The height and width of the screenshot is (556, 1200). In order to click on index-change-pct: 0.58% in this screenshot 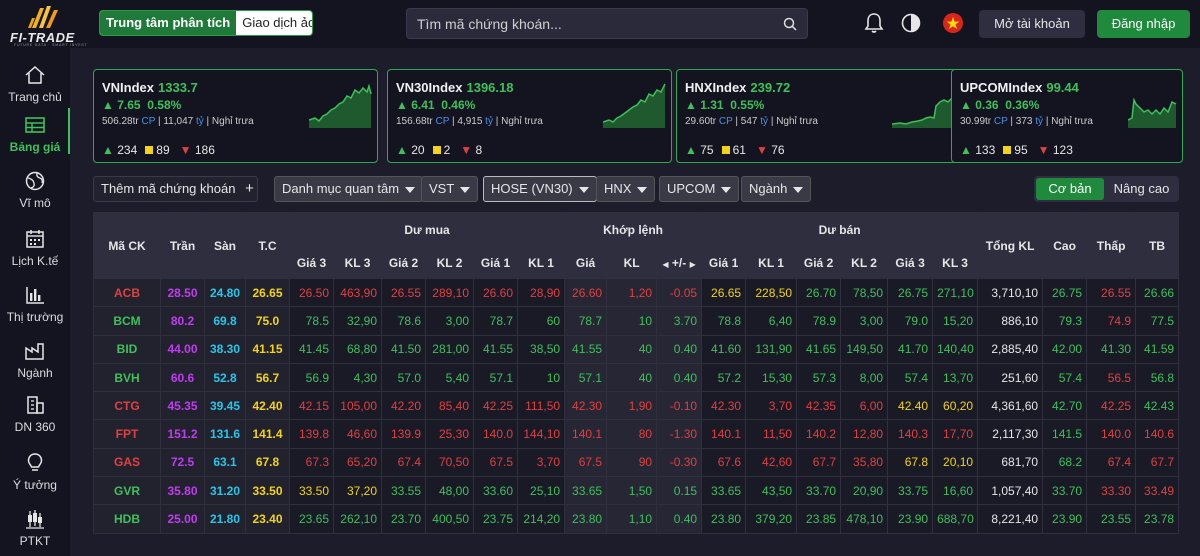, I will do `click(164, 105)`.